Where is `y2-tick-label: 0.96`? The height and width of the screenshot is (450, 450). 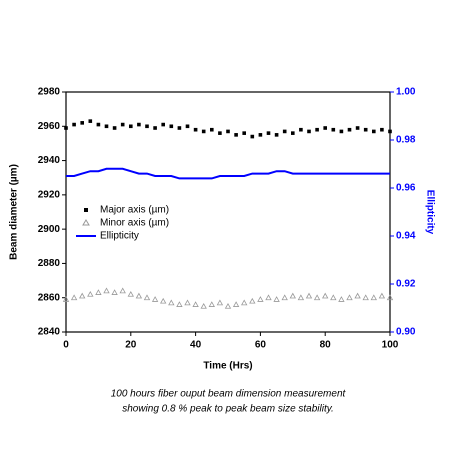
y2-tick-label: 0.96 is located at coordinates (406, 188).